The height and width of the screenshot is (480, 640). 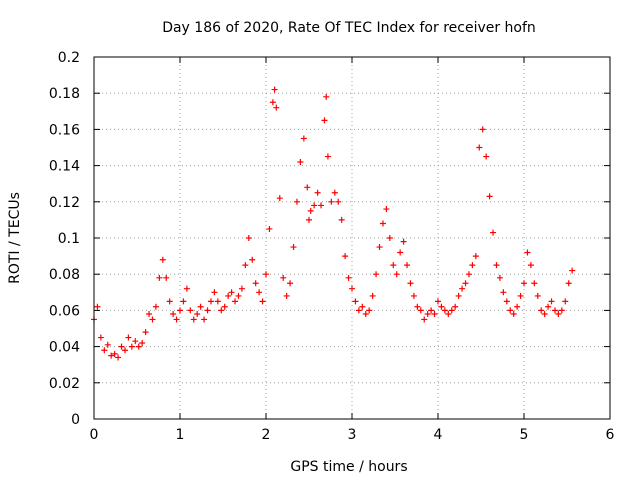 I want to click on y-tick-label: 0.06, so click(x=64, y=311).